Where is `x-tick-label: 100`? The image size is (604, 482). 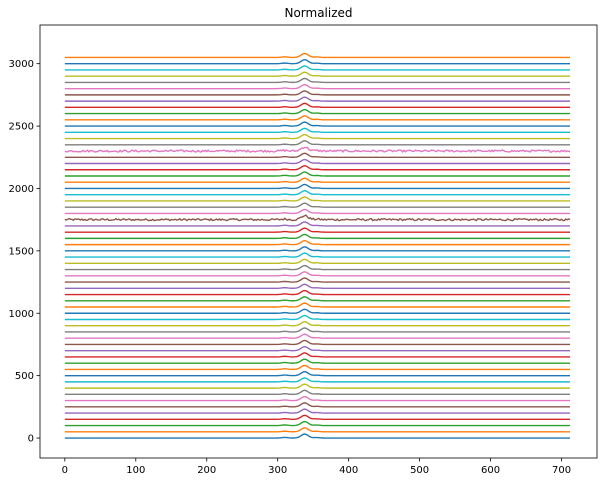 x-tick-label: 100 is located at coordinates (135, 470).